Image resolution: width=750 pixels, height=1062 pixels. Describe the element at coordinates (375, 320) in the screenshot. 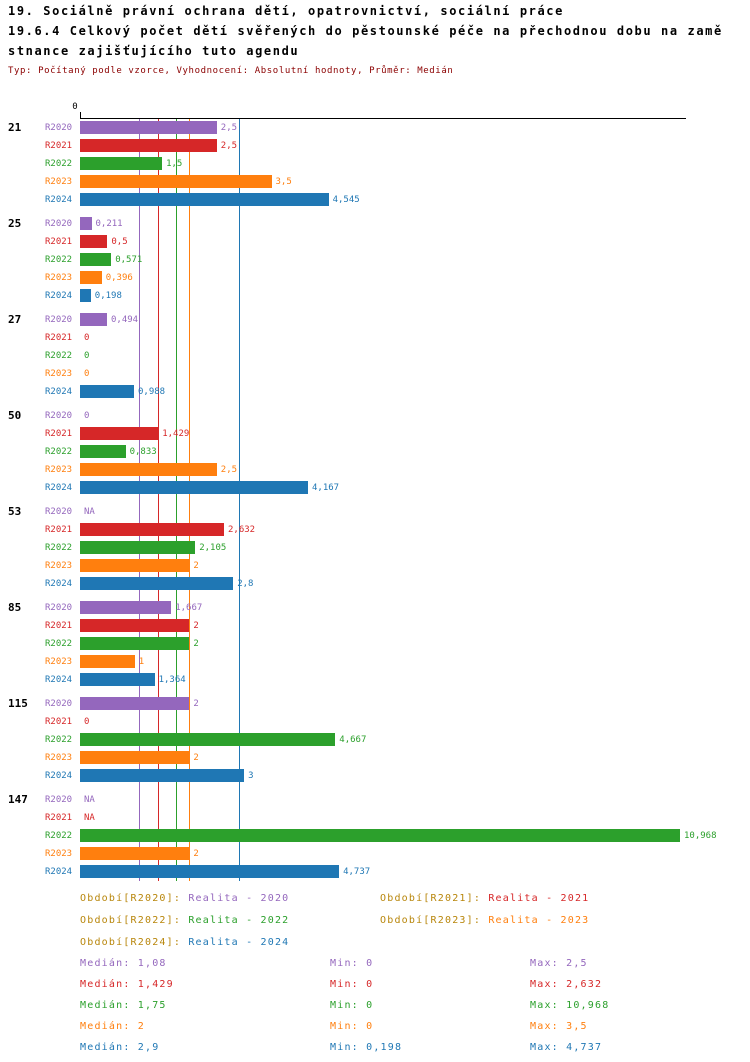

I see `bar-row-R2020-27: 27 R2020 0,494` at that location.